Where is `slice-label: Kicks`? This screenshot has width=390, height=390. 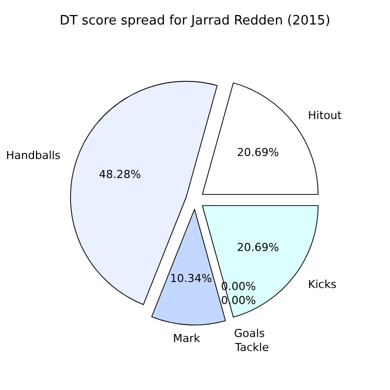
slice-label: Kicks is located at coordinates (322, 284).